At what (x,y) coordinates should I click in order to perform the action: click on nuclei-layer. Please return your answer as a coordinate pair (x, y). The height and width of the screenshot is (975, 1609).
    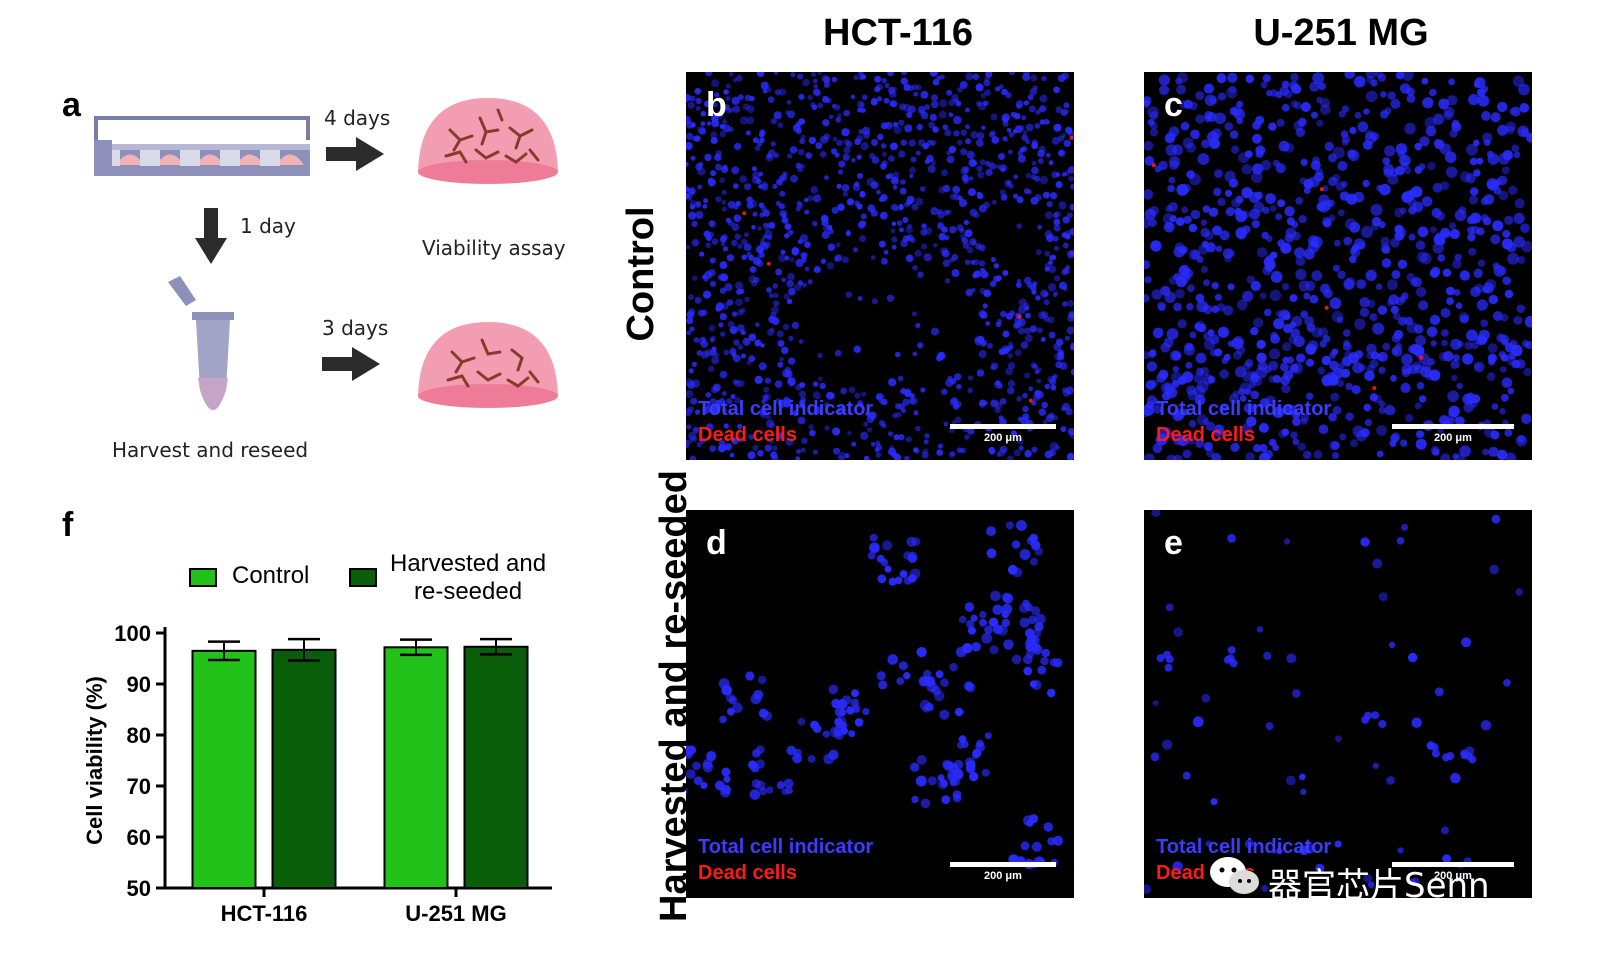
    Looking at the image, I should click on (1333, 702).